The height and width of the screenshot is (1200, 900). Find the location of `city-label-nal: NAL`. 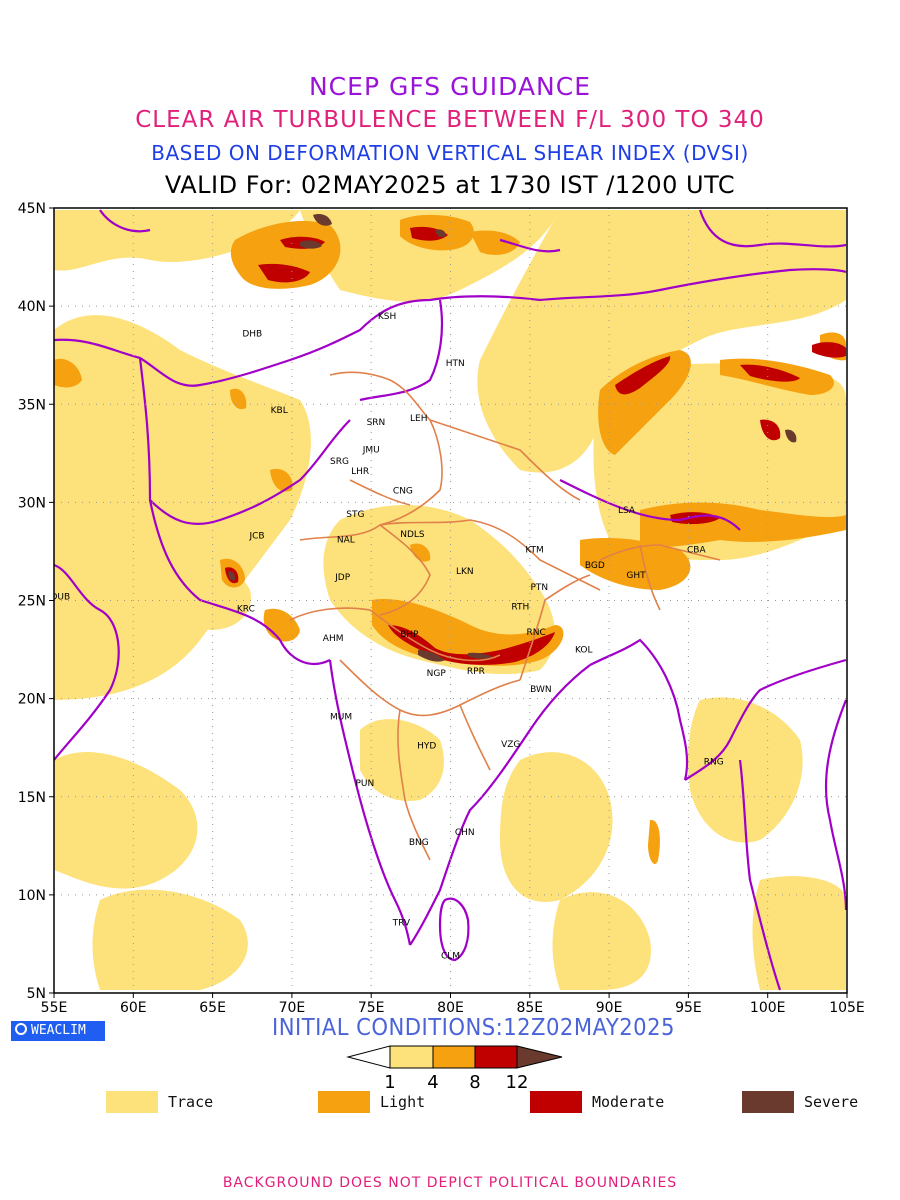

city-label-nal: NAL is located at coordinates (346, 541).